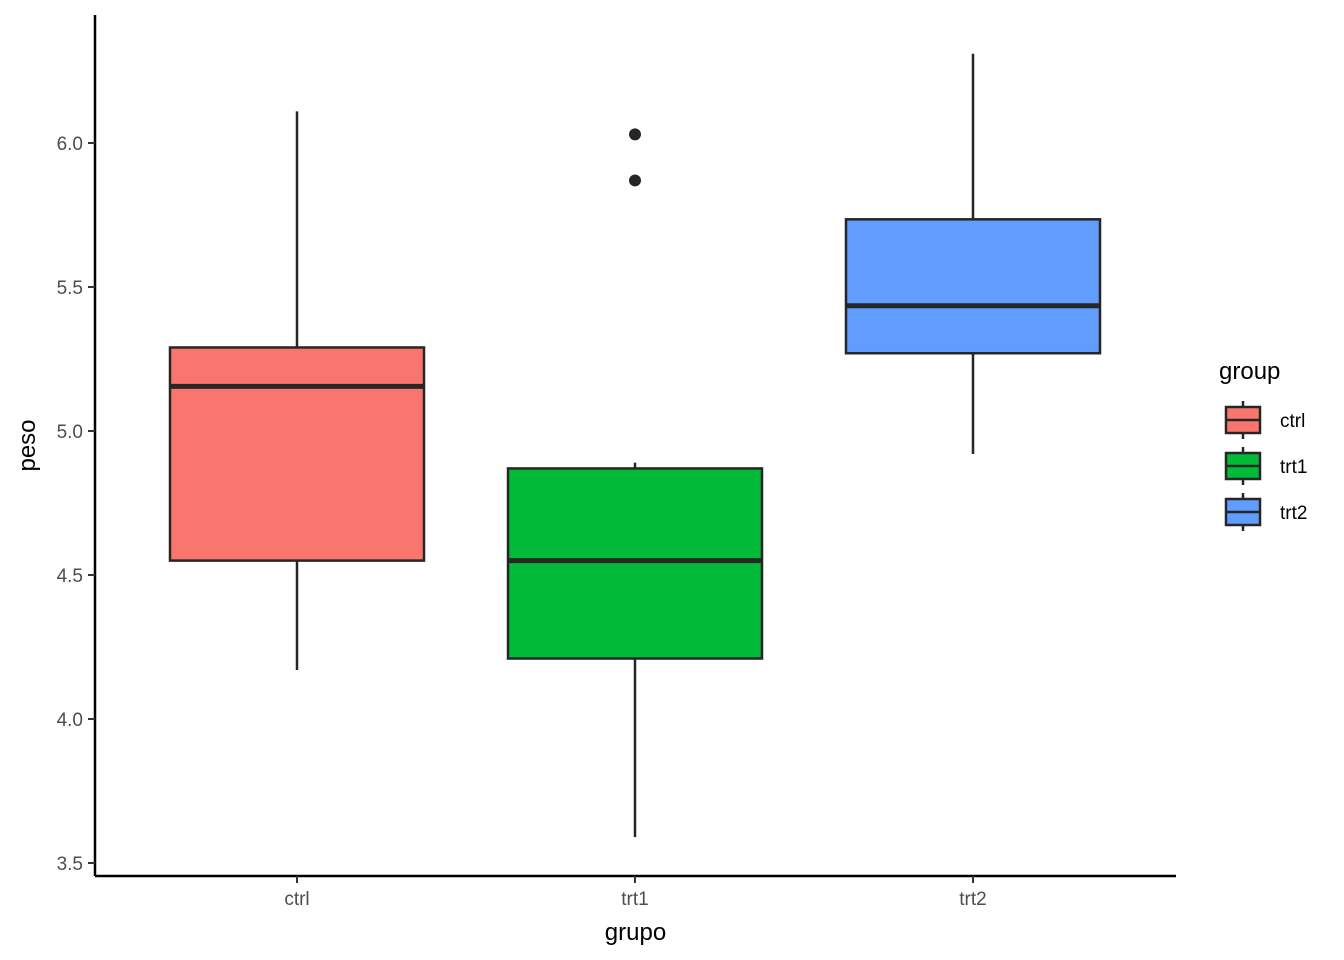  I want to click on legend: group ctrl trt1 trt2, so click(1263, 444).